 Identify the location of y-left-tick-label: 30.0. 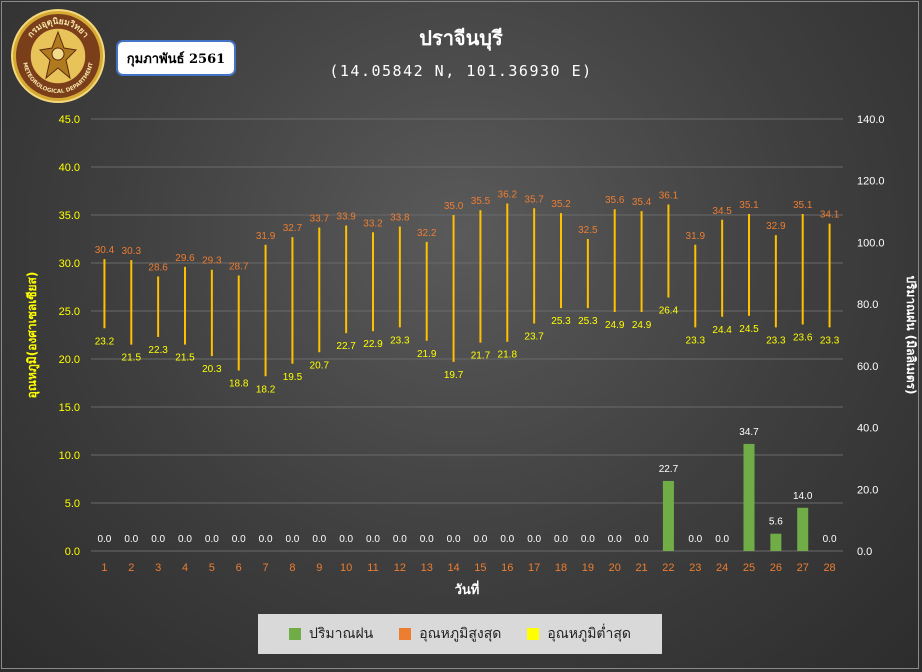
(69, 264).